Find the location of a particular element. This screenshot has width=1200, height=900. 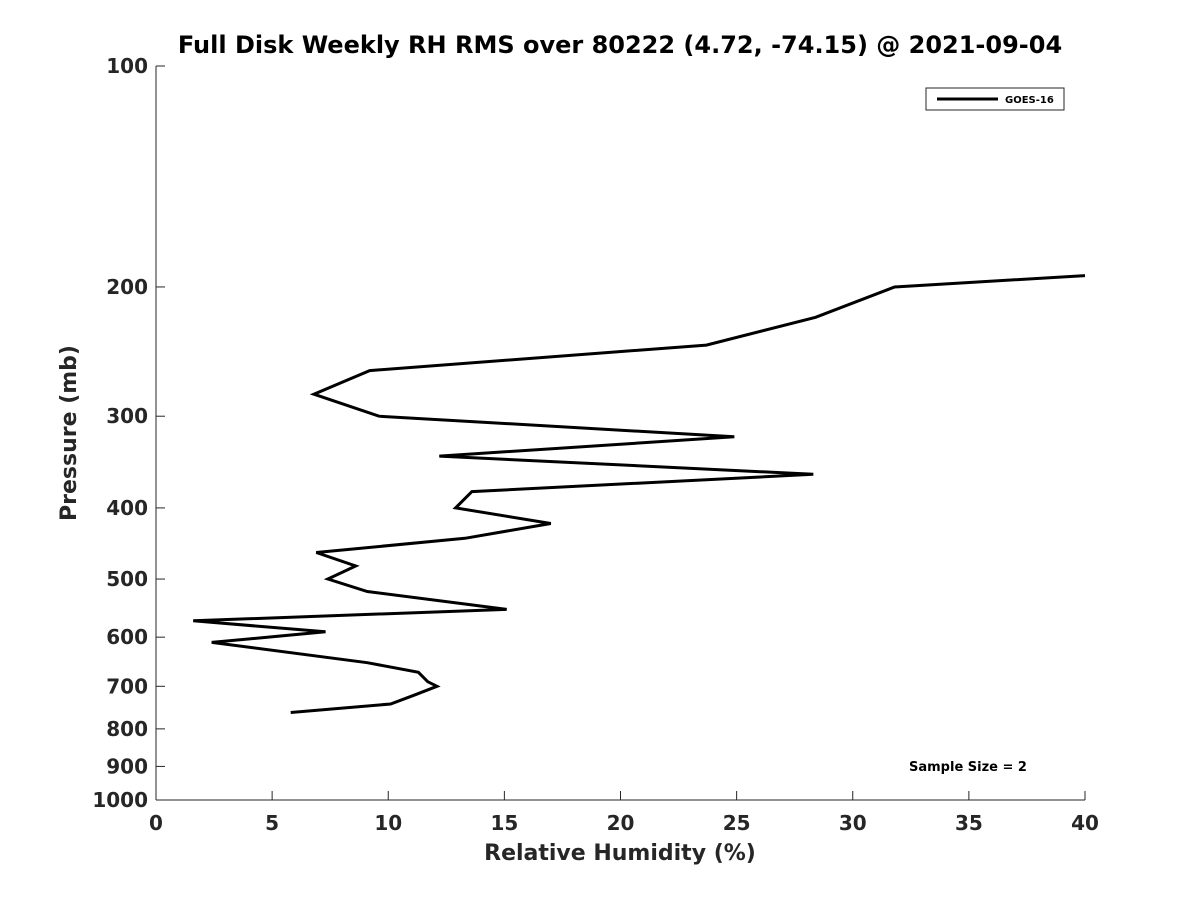

x-tick-label: 5 is located at coordinates (272, 823).